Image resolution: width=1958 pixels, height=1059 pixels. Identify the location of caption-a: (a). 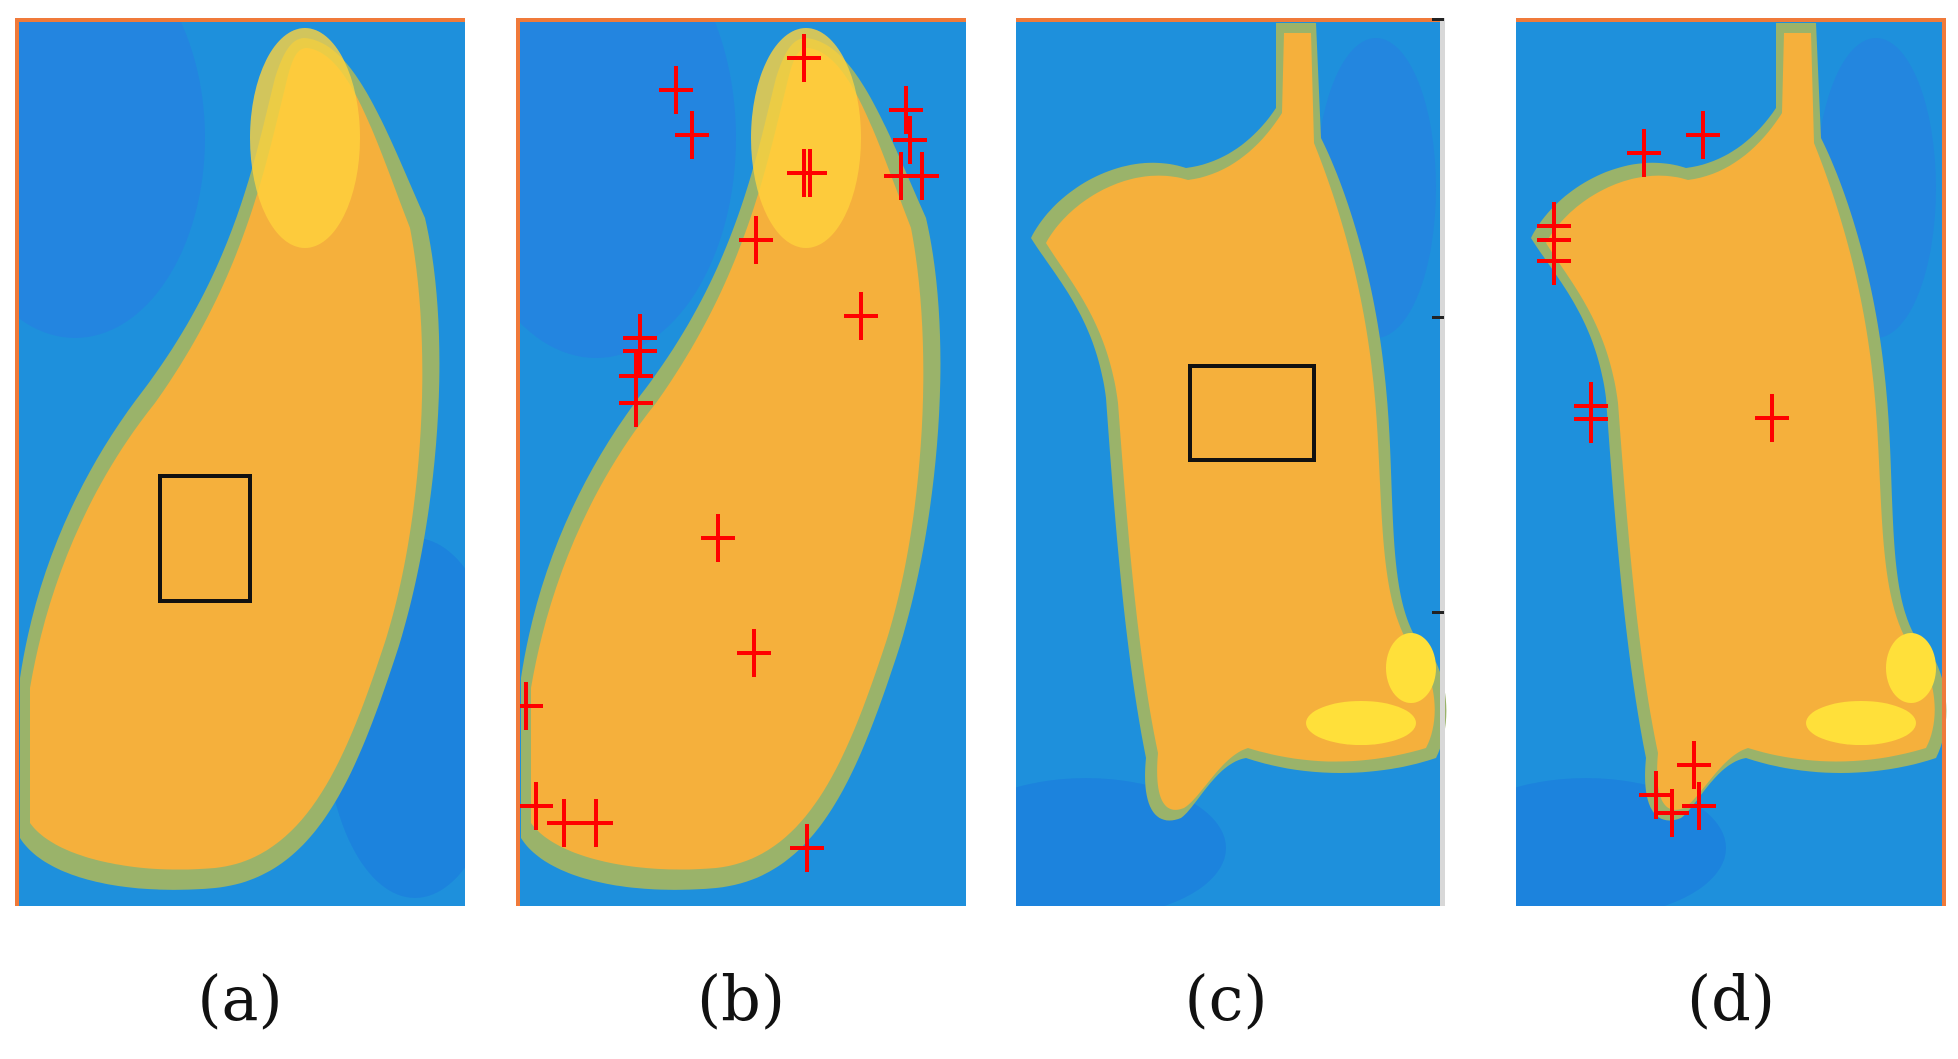
(240, 998).